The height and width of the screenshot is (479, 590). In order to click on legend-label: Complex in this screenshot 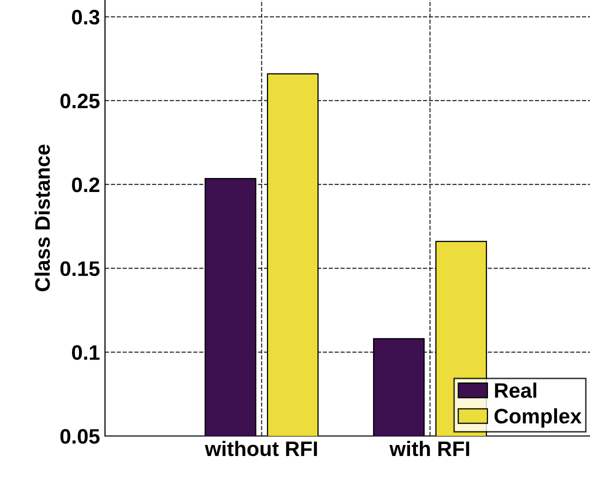, I will do `click(538, 418)`.